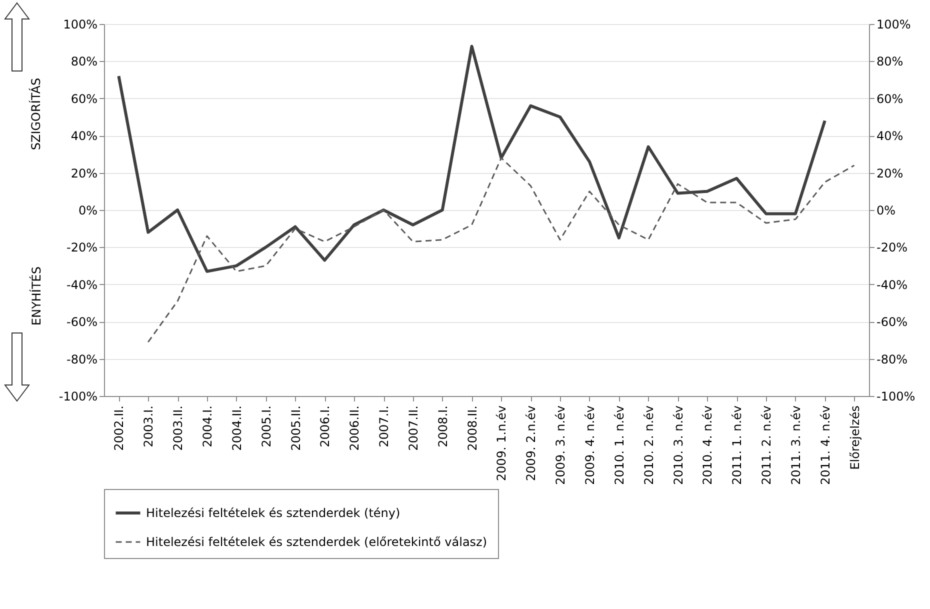 This screenshot has width=930, height=609. What do you see at coordinates (35, 296) in the screenshot?
I see `text: ENYHÍTÉS` at bounding box center [35, 296].